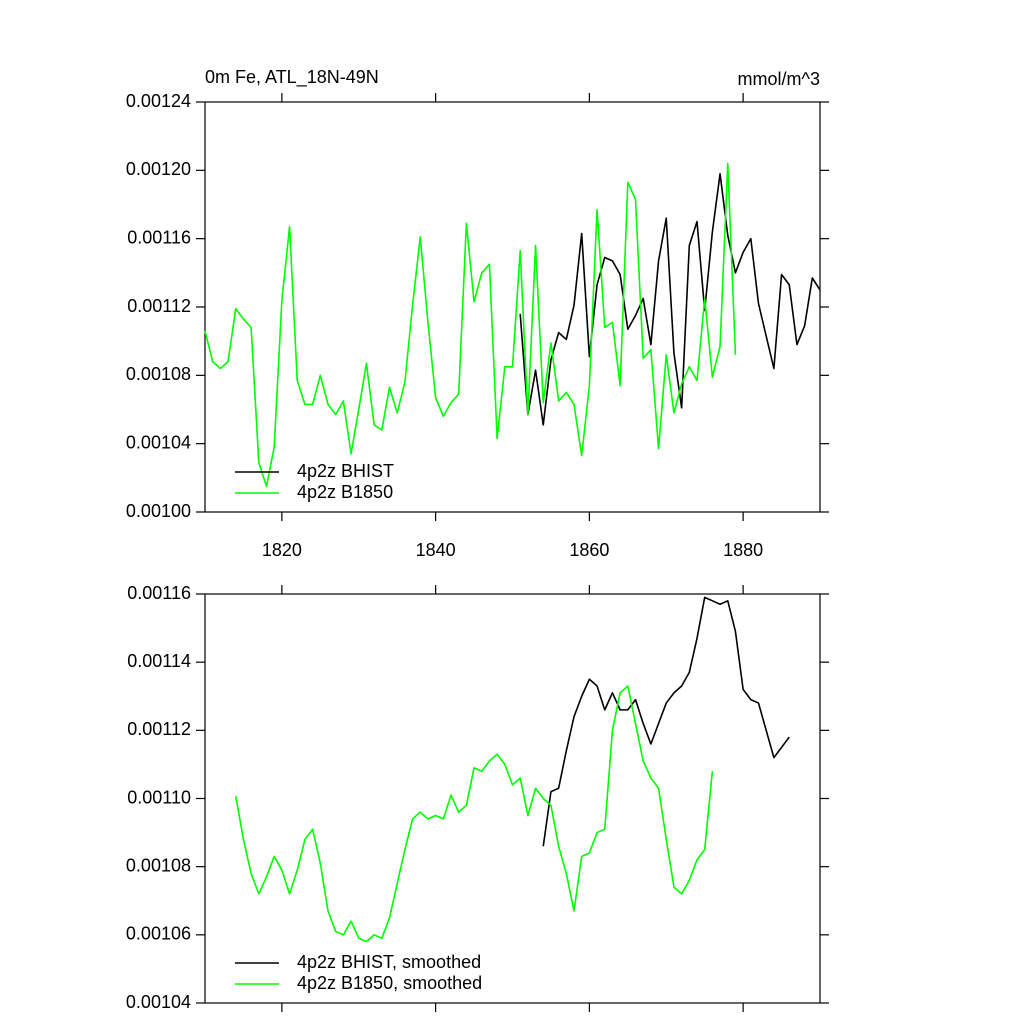 This screenshot has width=1024, height=1024. Describe the element at coordinates (158, 169) in the screenshot. I see `y-tick-label: 0.00120` at that location.